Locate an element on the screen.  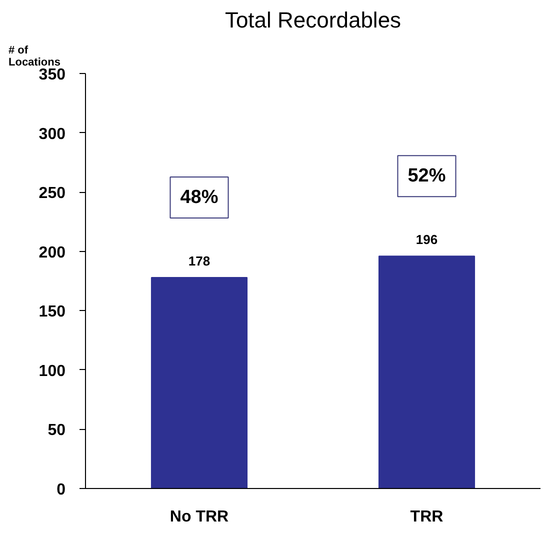
y-tick-label: 150 is located at coordinates (52, 312).